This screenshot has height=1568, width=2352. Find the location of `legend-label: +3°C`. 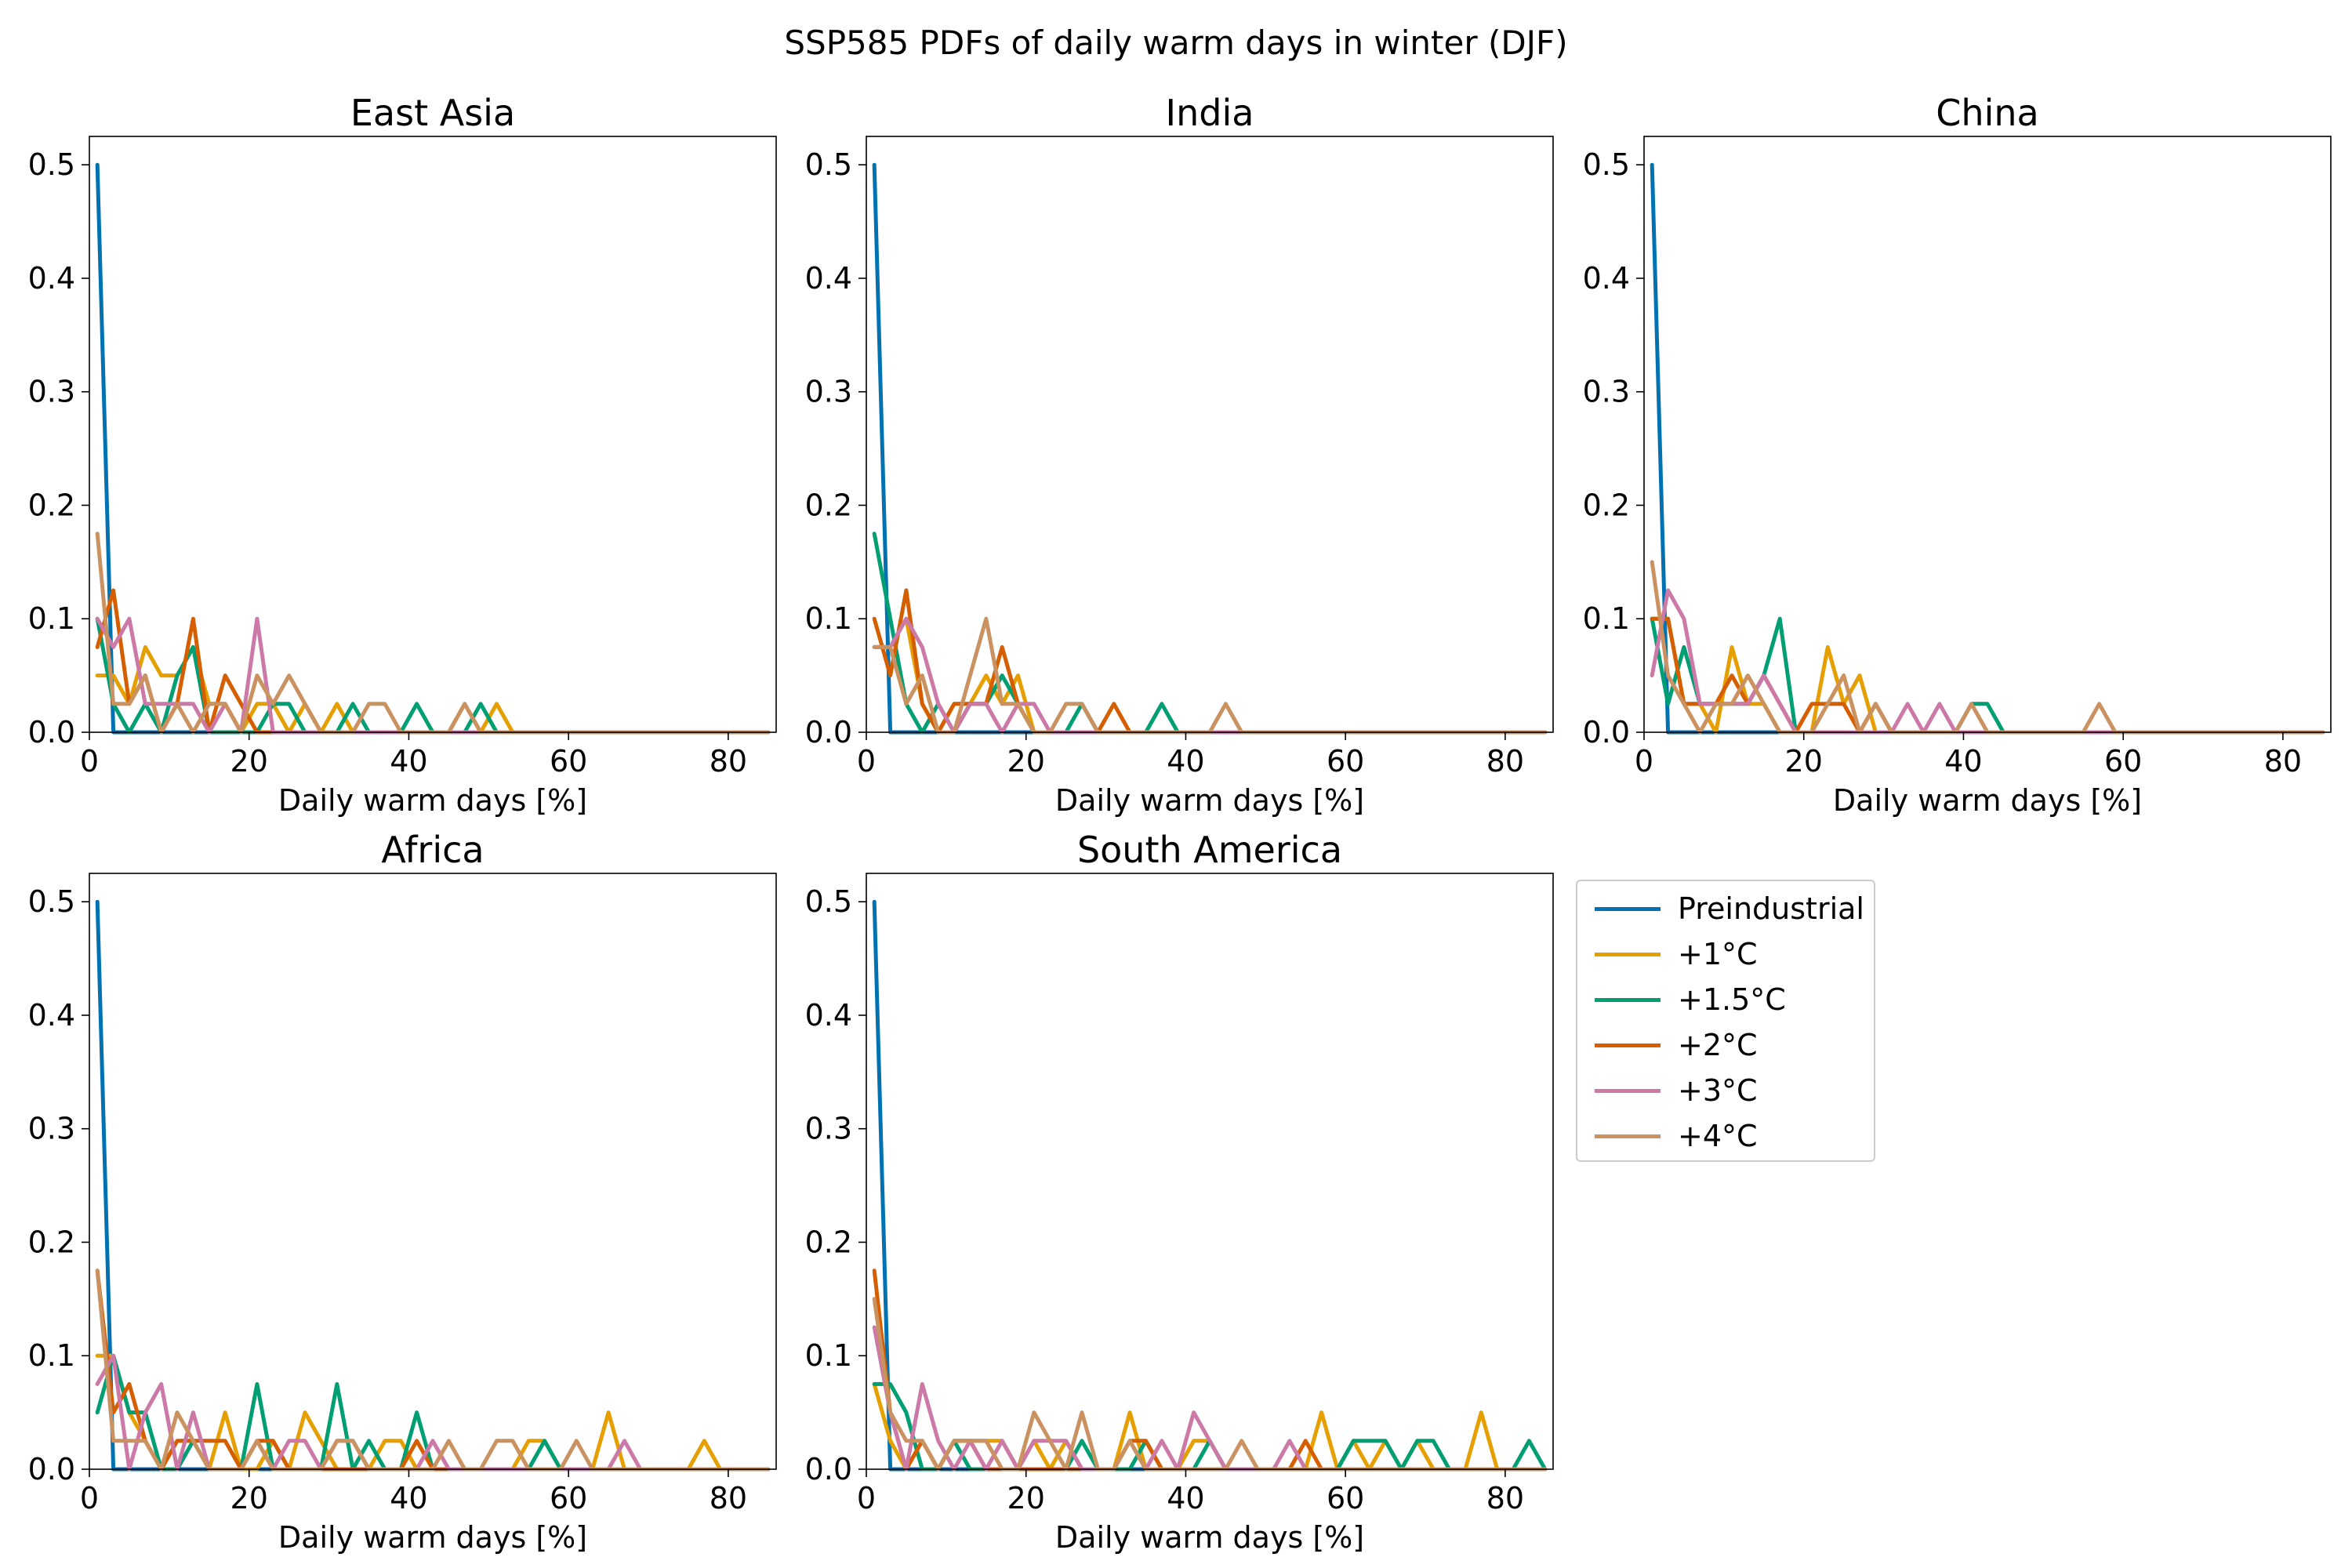

legend-label: +3°C is located at coordinates (1718, 1090).